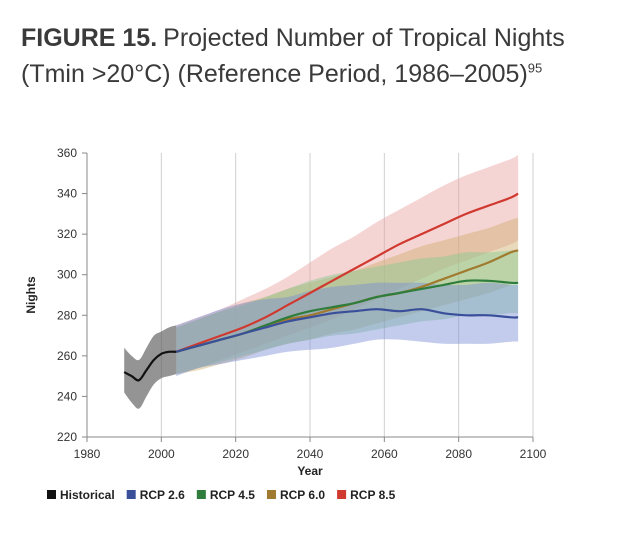 The width and height of the screenshot is (622, 537). What do you see at coordinates (67, 315) in the screenshot?
I see `y-tick-label: 280` at bounding box center [67, 315].